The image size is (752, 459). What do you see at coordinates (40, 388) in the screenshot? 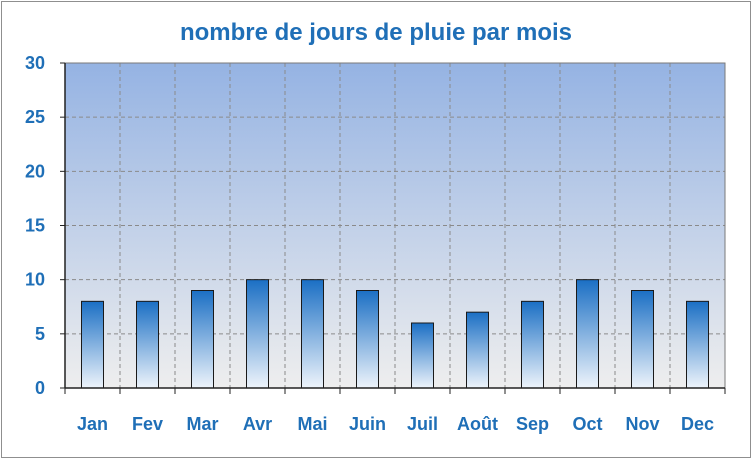
I see `y-tick-label: 0` at bounding box center [40, 388].